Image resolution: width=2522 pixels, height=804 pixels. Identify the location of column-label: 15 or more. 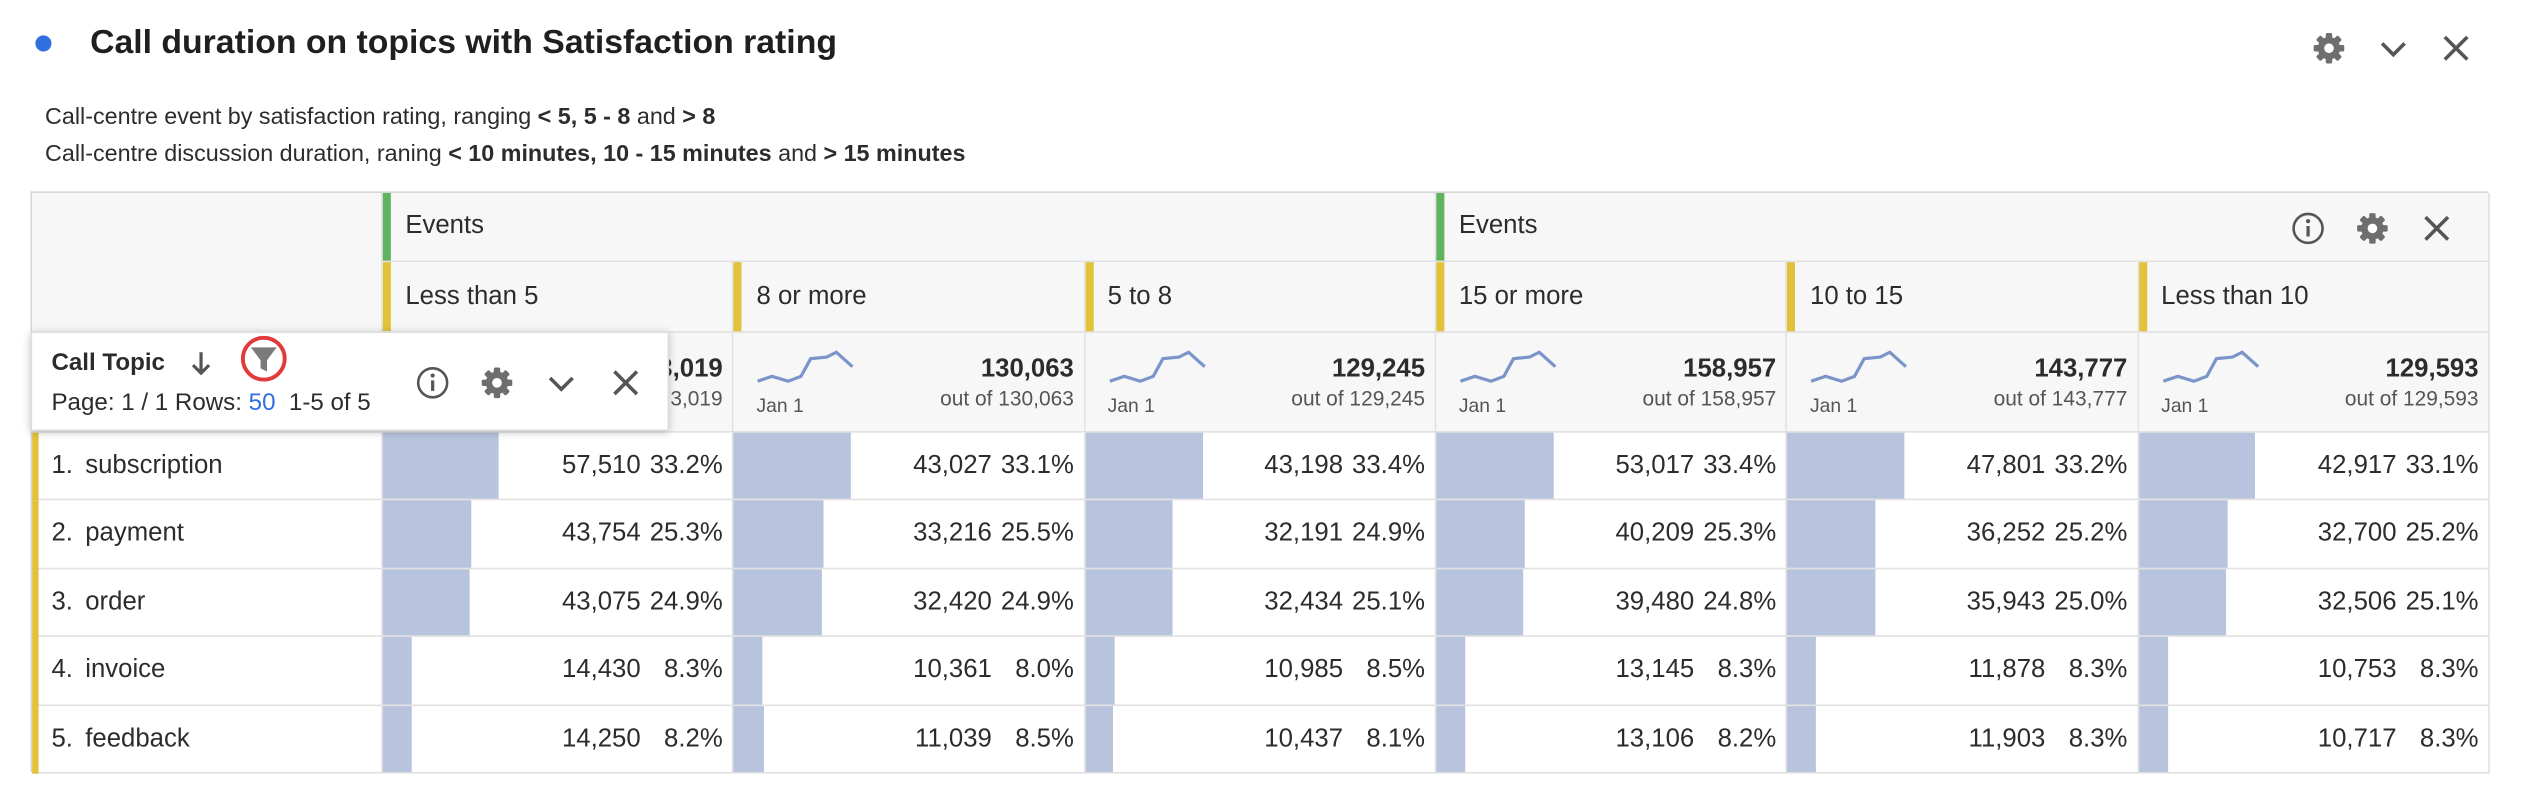
(1521, 297).